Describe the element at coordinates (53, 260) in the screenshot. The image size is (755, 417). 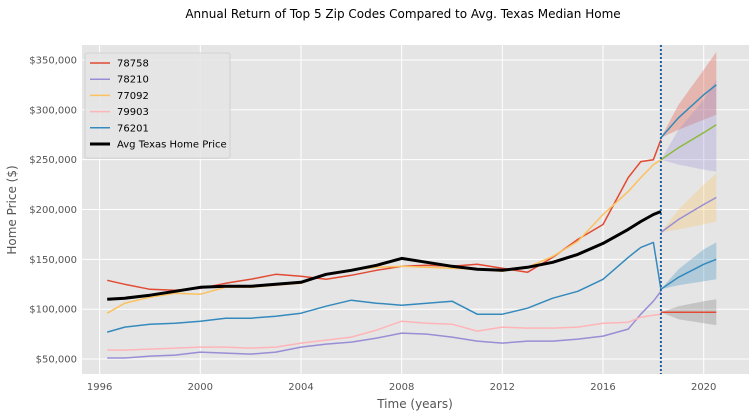
I see `y-tick-label: $150,000` at that location.